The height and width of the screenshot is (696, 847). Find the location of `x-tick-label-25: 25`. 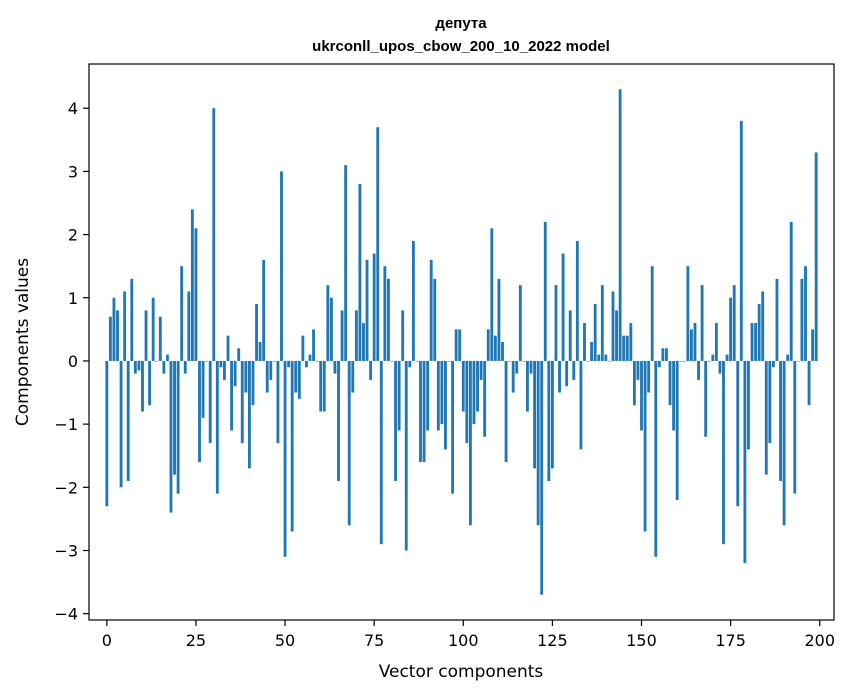

x-tick-label-25: 25 is located at coordinates (196, 640).